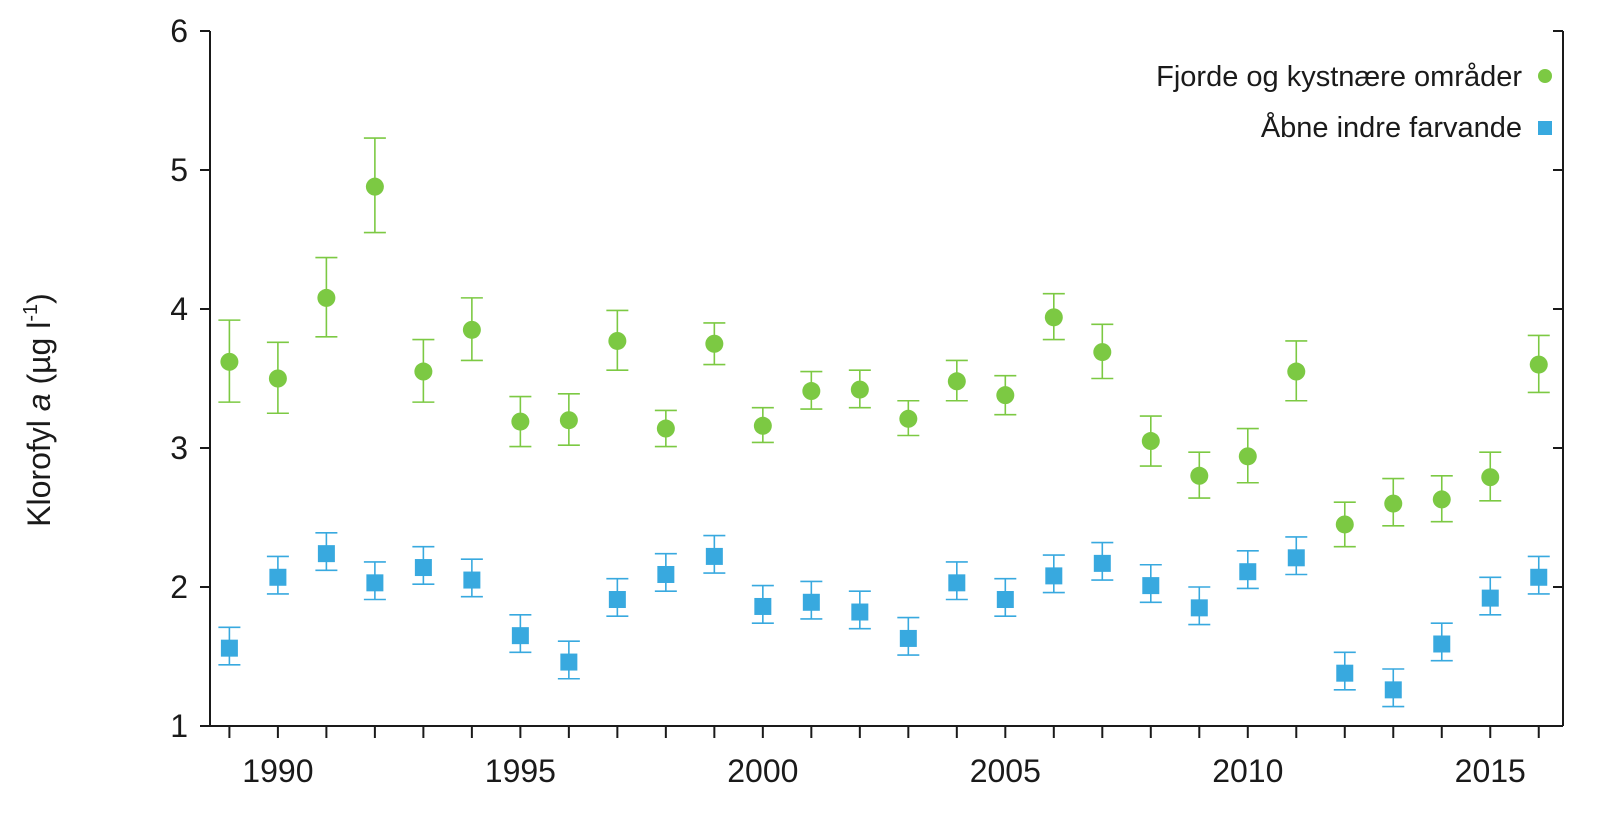 This screenshot has width=1615, height=819. I want to click on data-point-2-2010, so click(1248, 572).